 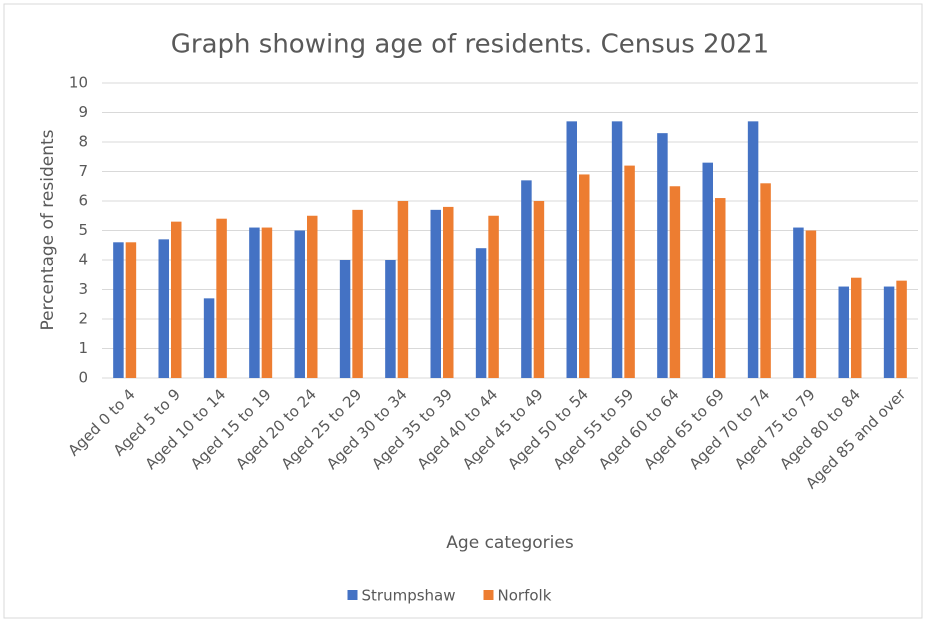 I want to click on y-axis-title: Percentage of residents, so click(x=48, y=229).